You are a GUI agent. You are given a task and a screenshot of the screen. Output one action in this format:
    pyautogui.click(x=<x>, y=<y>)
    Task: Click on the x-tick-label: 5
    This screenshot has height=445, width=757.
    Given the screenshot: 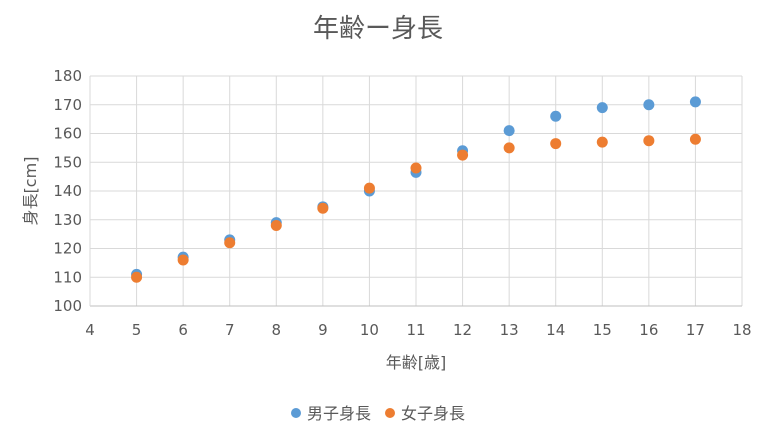 What is the action you would take?
    pyautogui.click(x=137, y=330)
    